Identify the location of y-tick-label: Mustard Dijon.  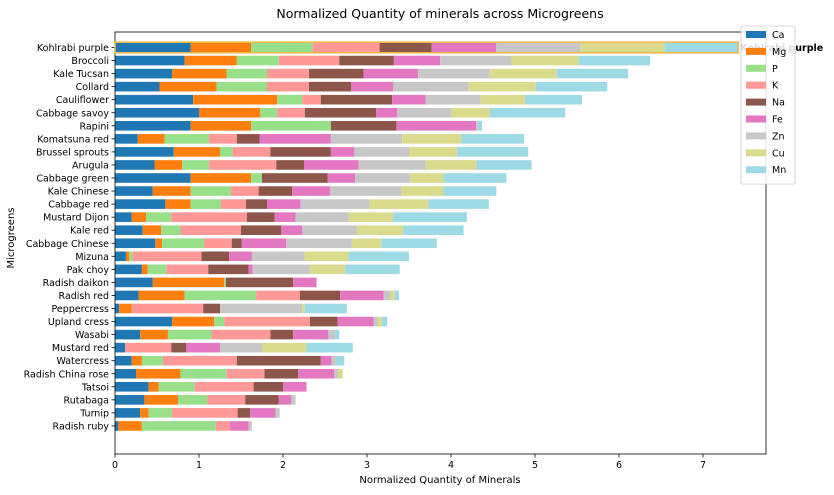
(76, 218).